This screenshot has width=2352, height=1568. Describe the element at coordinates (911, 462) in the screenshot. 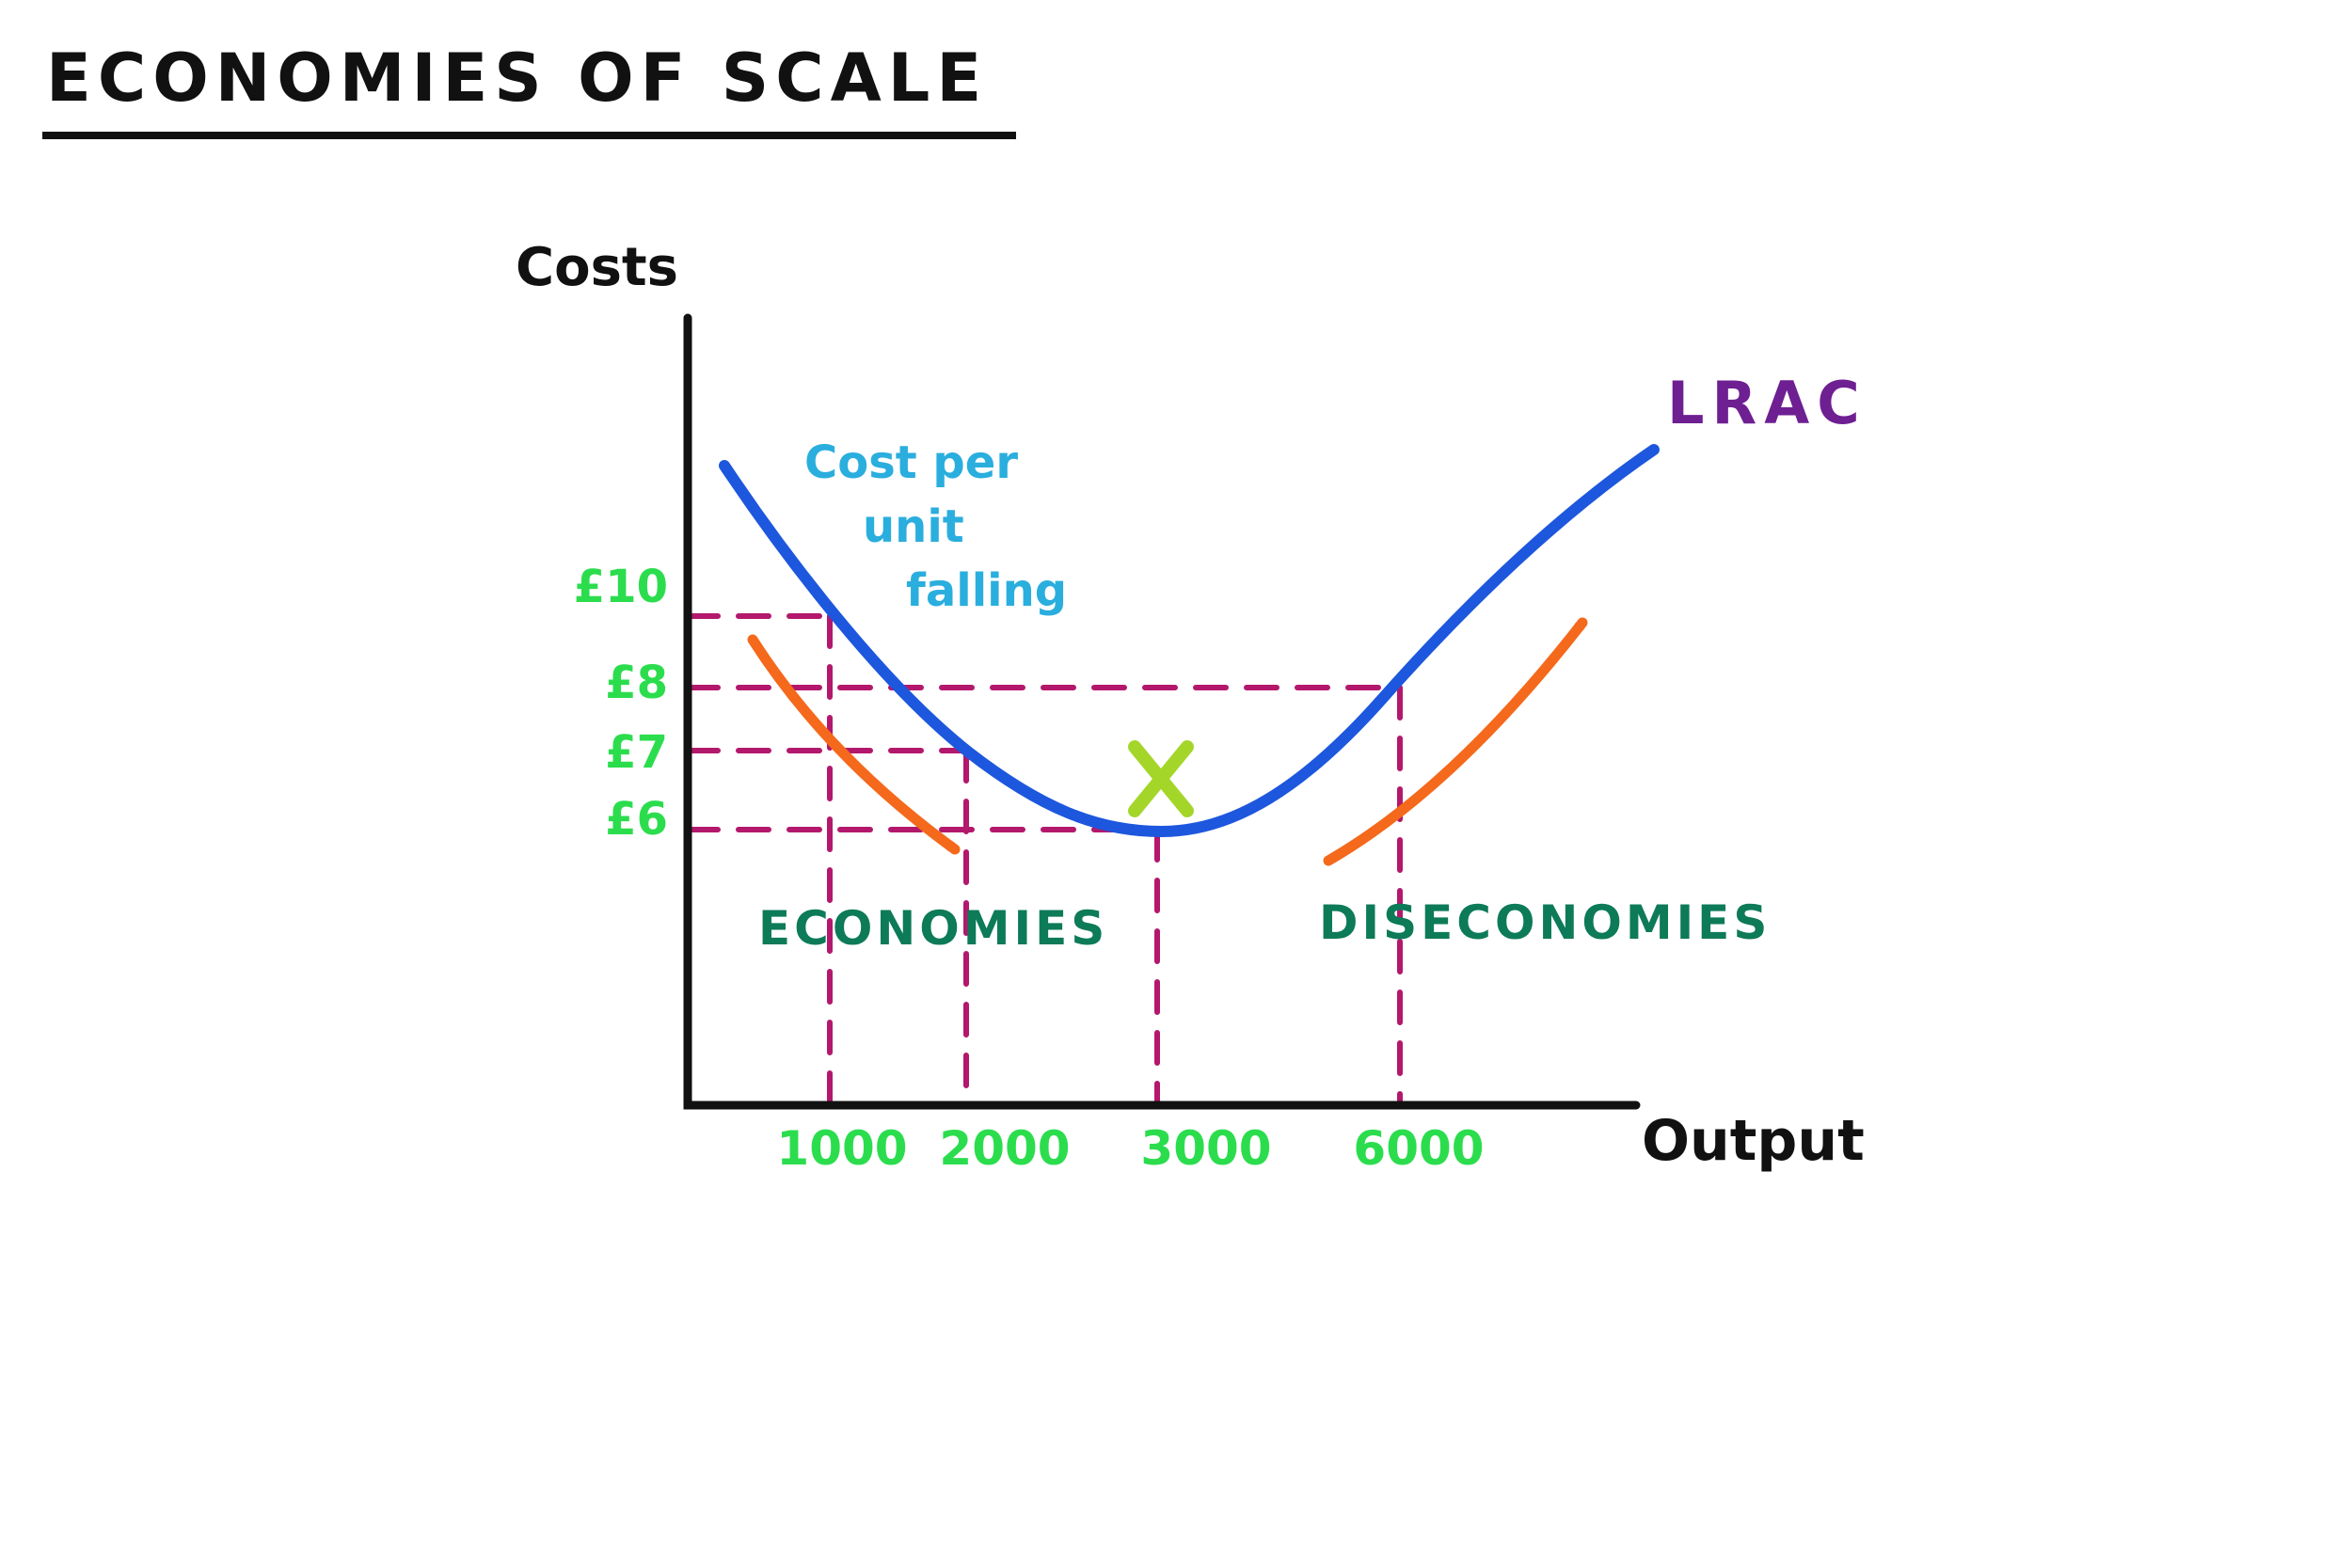

I see `cost-note-line1: Cost per` at that location.